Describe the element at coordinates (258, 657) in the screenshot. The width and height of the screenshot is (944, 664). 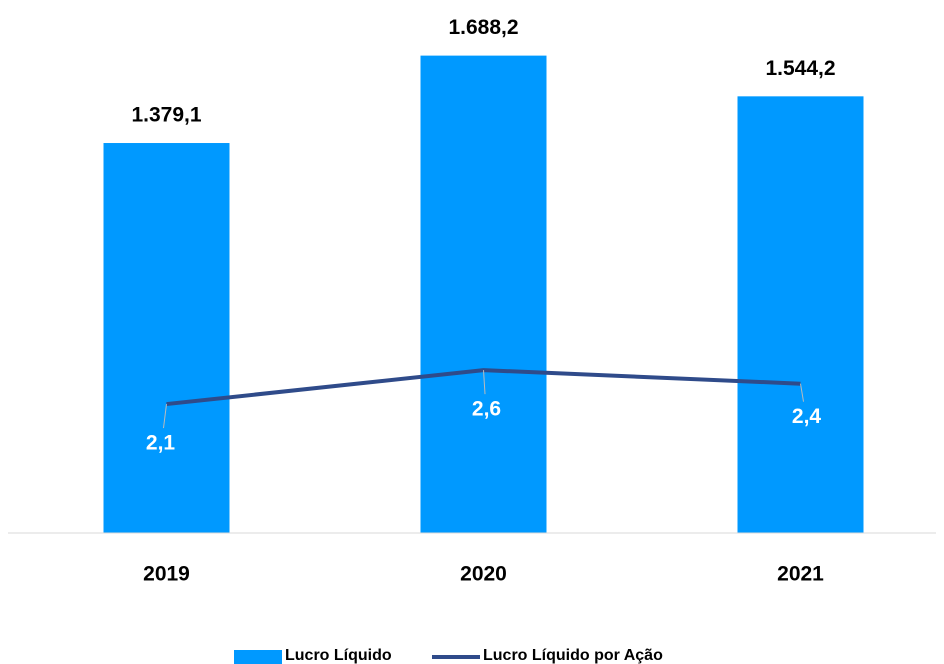
I see `legend-swatch` at that location.